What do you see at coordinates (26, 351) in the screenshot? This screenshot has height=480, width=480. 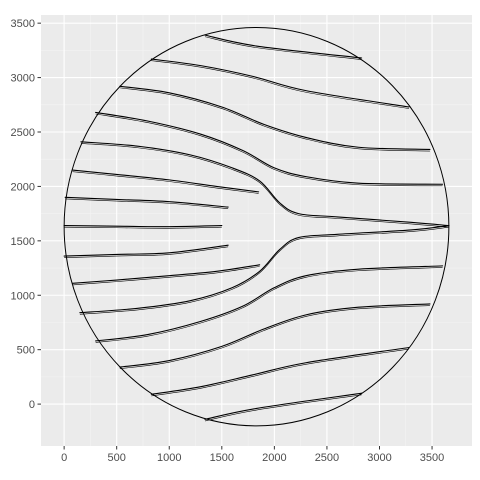 I see `y-tick-label: 500` at bounding box center [26, 351].